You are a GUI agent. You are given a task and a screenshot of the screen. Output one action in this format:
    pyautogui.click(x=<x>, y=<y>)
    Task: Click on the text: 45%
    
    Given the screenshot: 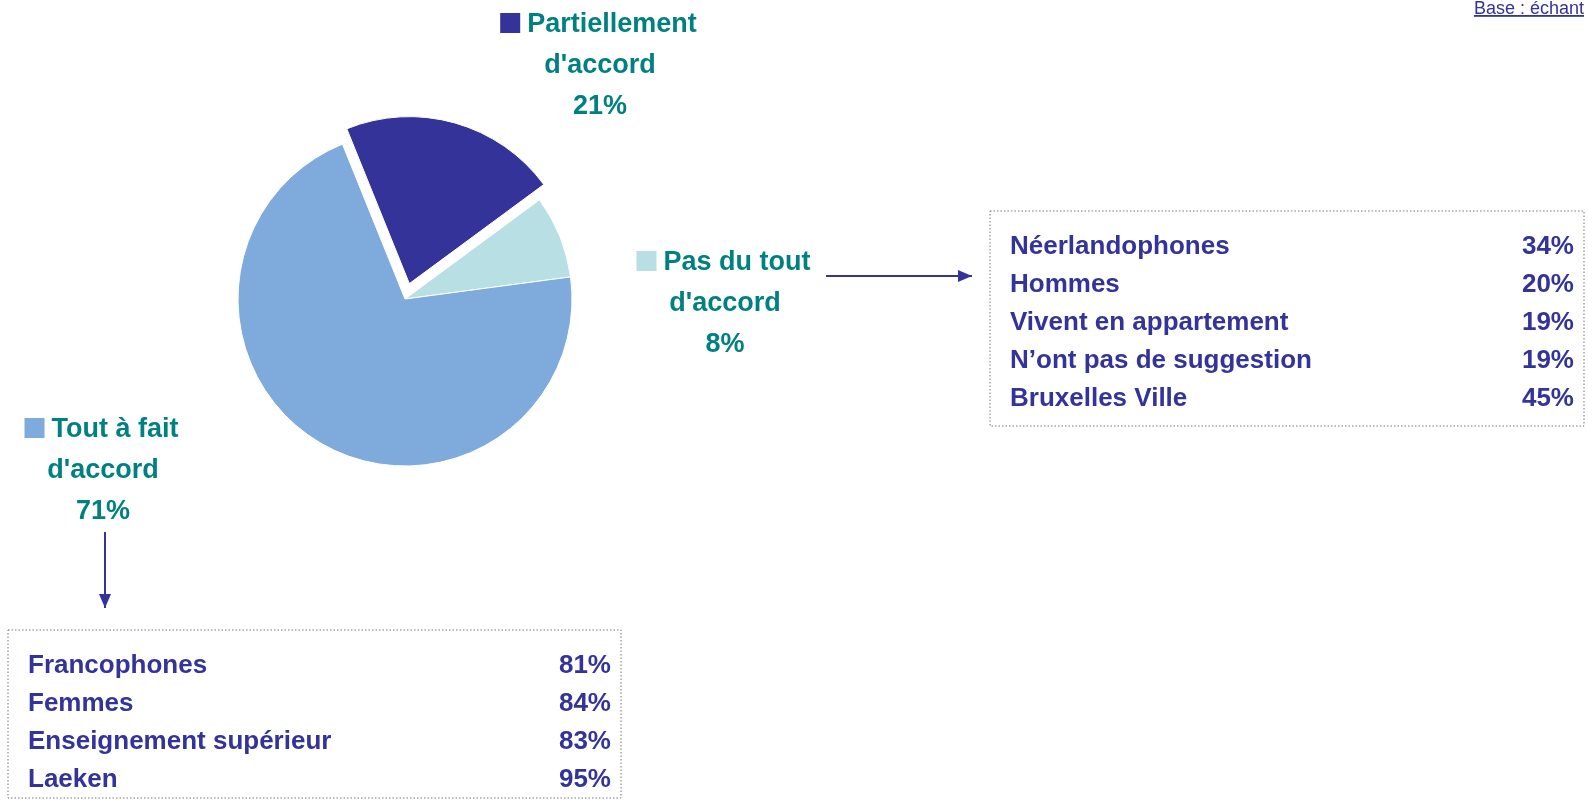 What is the action you would take?
    pyautogui.click(x=1547, y=397)
    